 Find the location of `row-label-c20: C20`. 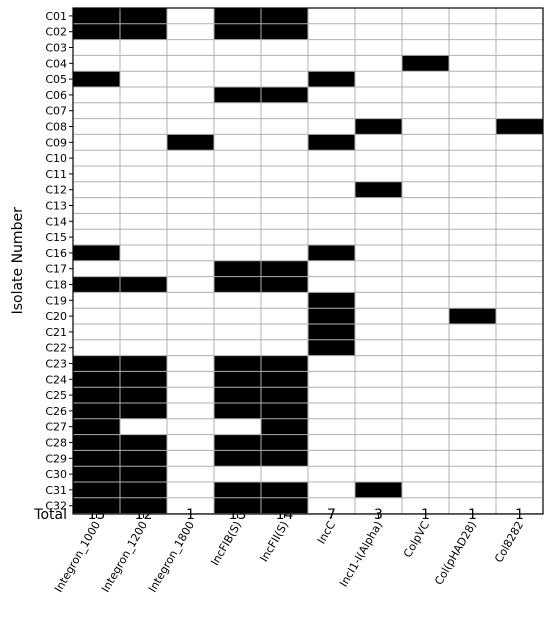

row-label-c20: C20 is located at coordinates (56, 316).